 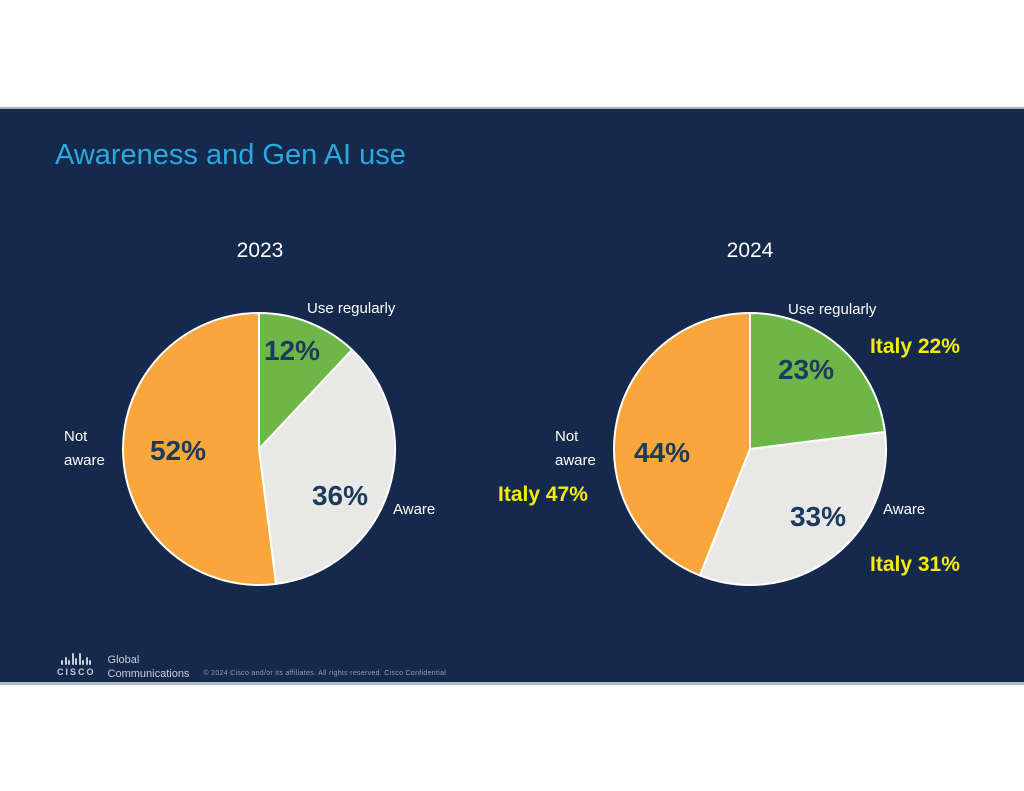 What do you see at coordinates (230, 155) in the screenshot?
I see `page-title: Awareness and Gen AI use` at bounding box center [230, 155].